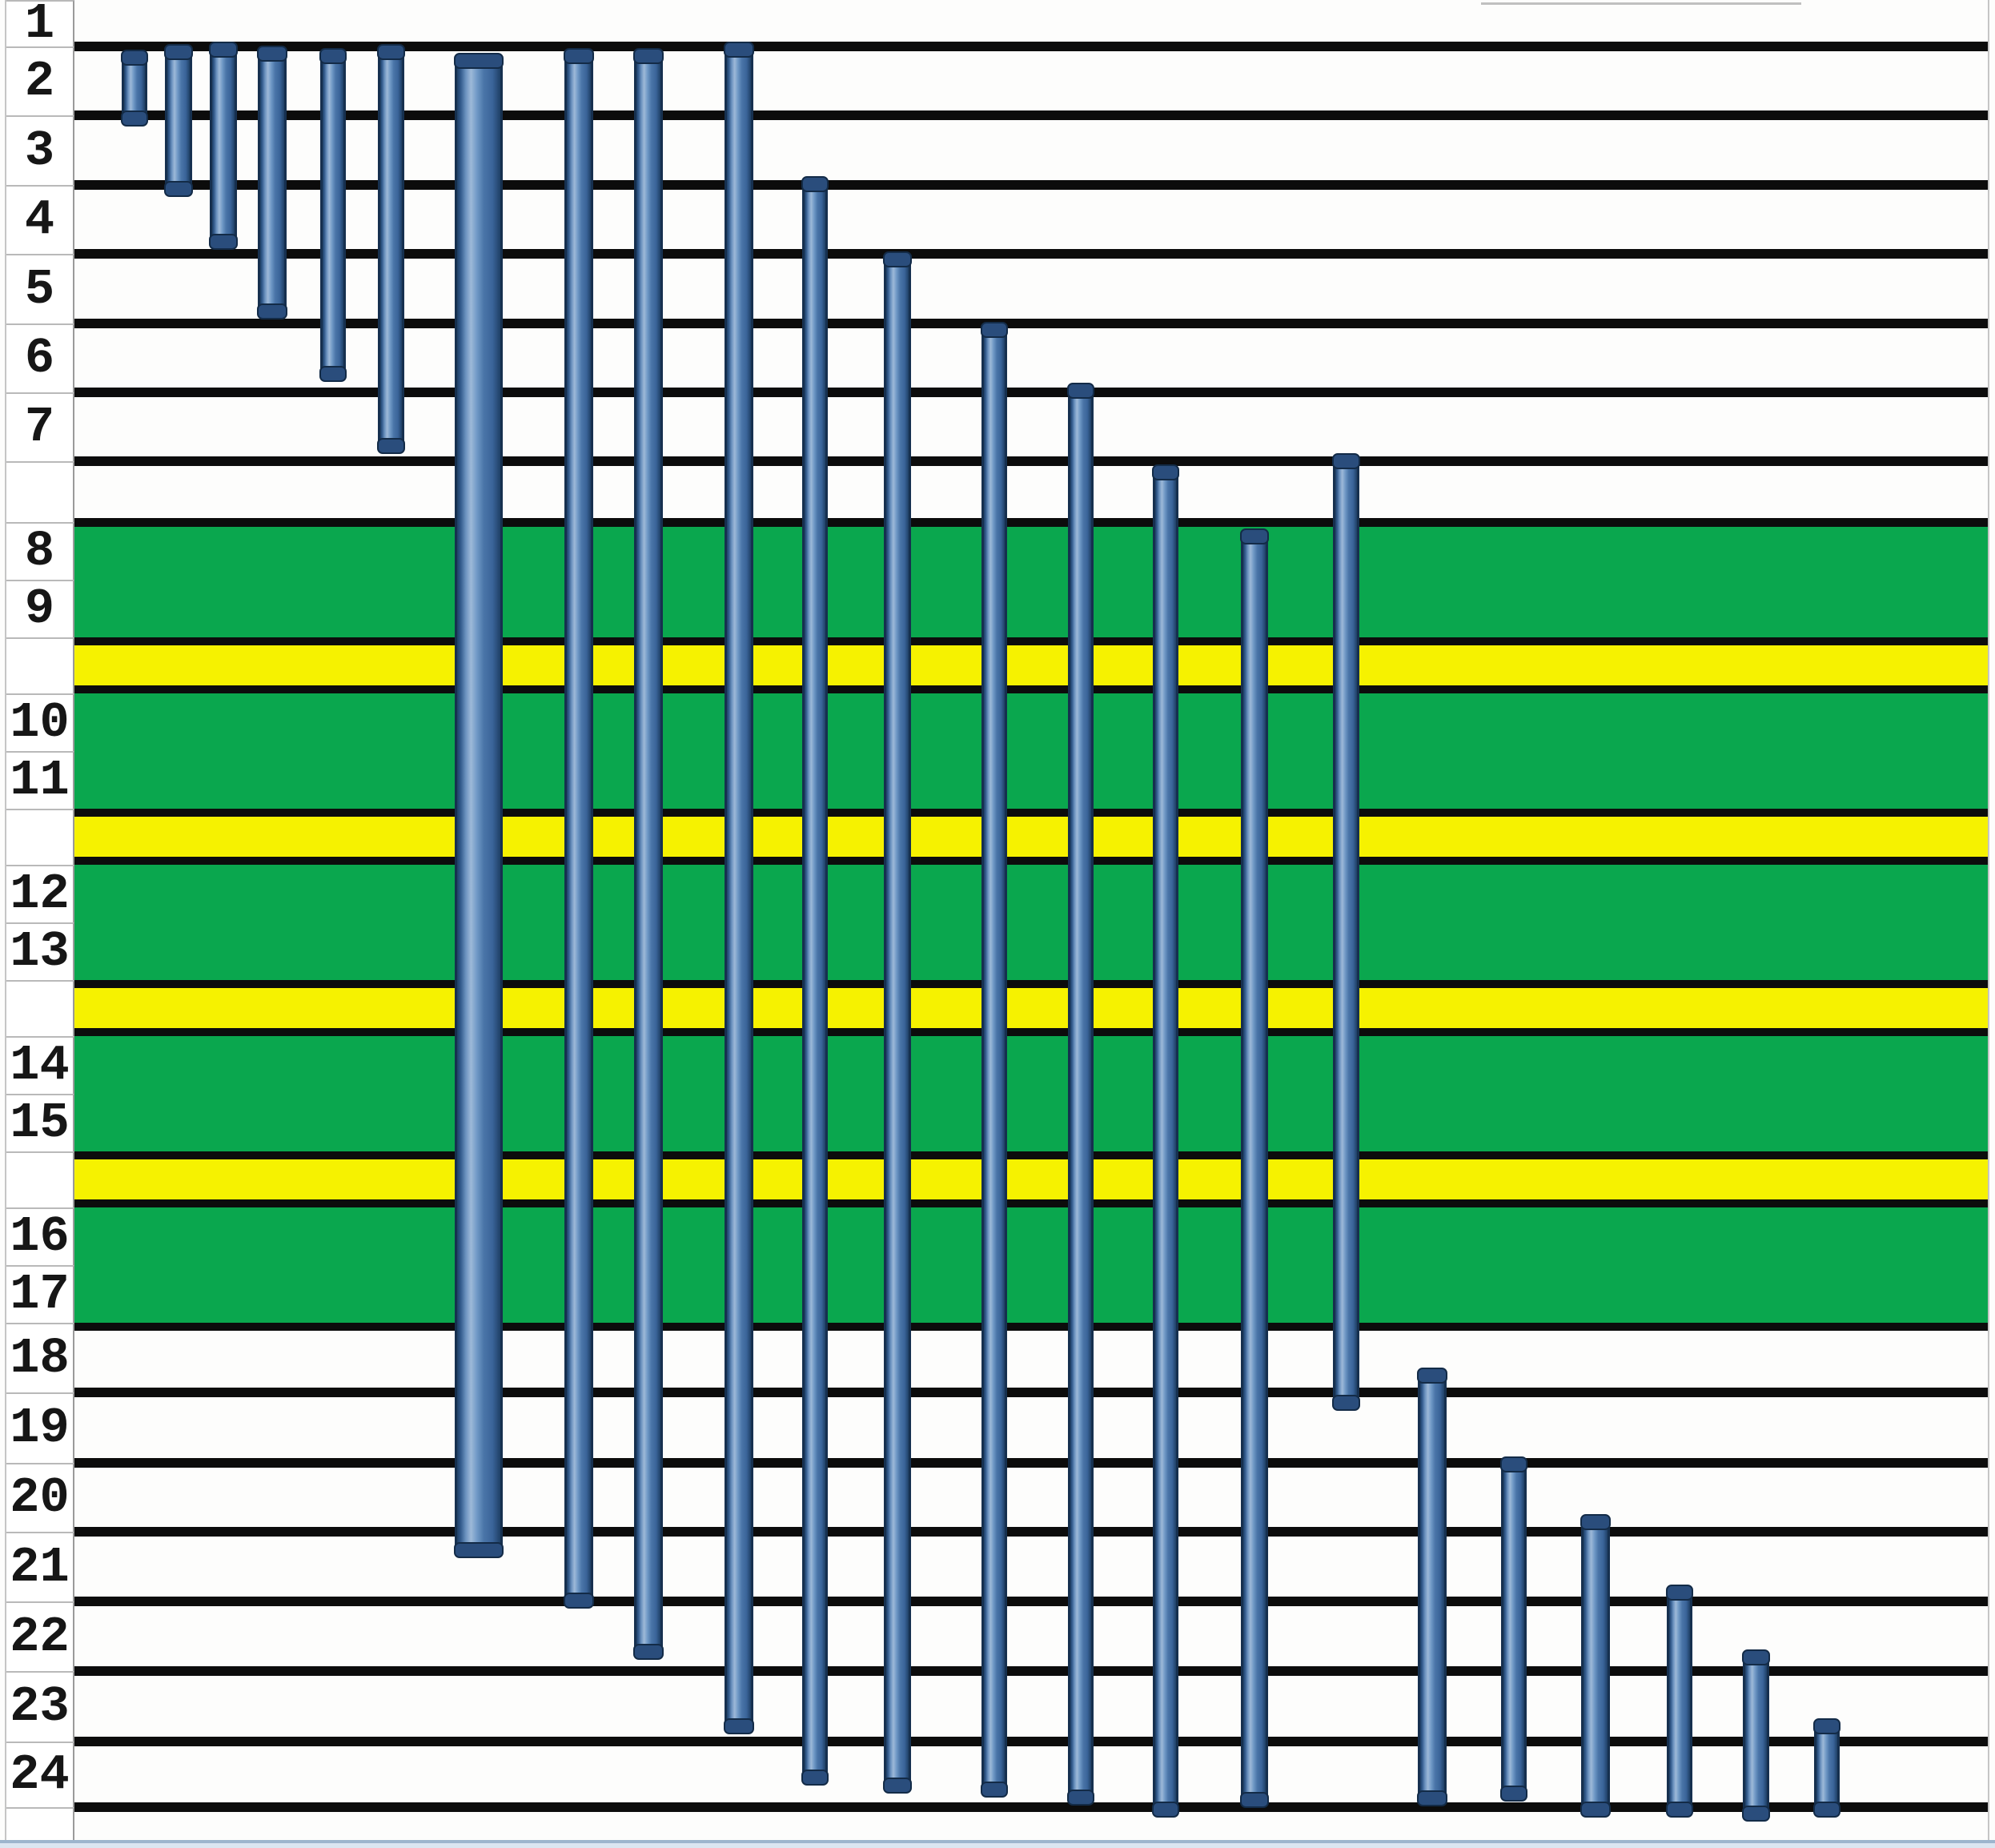 The width and height of the screenshot is (1995, 1848). I want to click on row-header-18: 18, so click(40, 1358).